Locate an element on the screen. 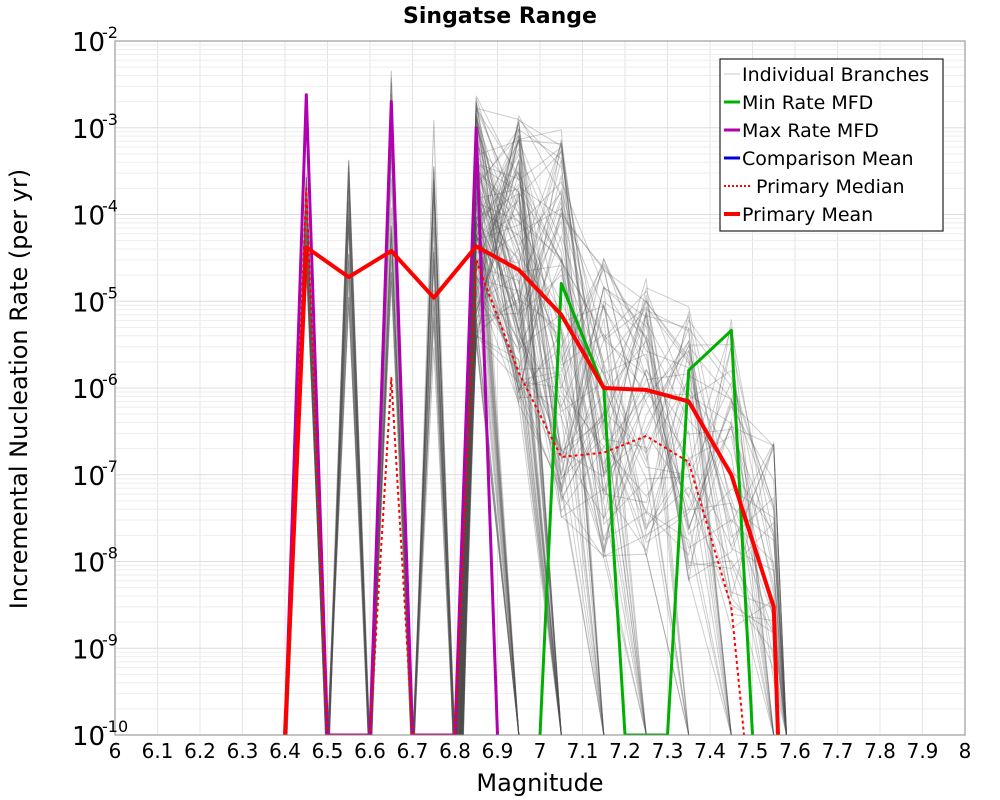 The width and height of the screenshot is (1000, 800). x-tick-label: 7.1 is located at coordinates (583, 751).